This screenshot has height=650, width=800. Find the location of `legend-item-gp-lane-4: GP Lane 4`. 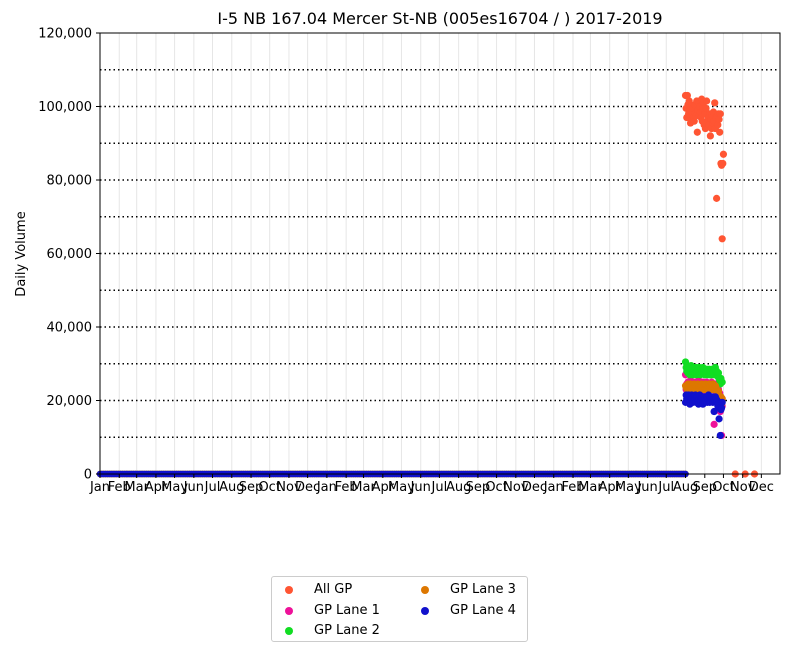

legend-item-gp-lane-4: GP Lane 4 is located at coordinates (462, 610).